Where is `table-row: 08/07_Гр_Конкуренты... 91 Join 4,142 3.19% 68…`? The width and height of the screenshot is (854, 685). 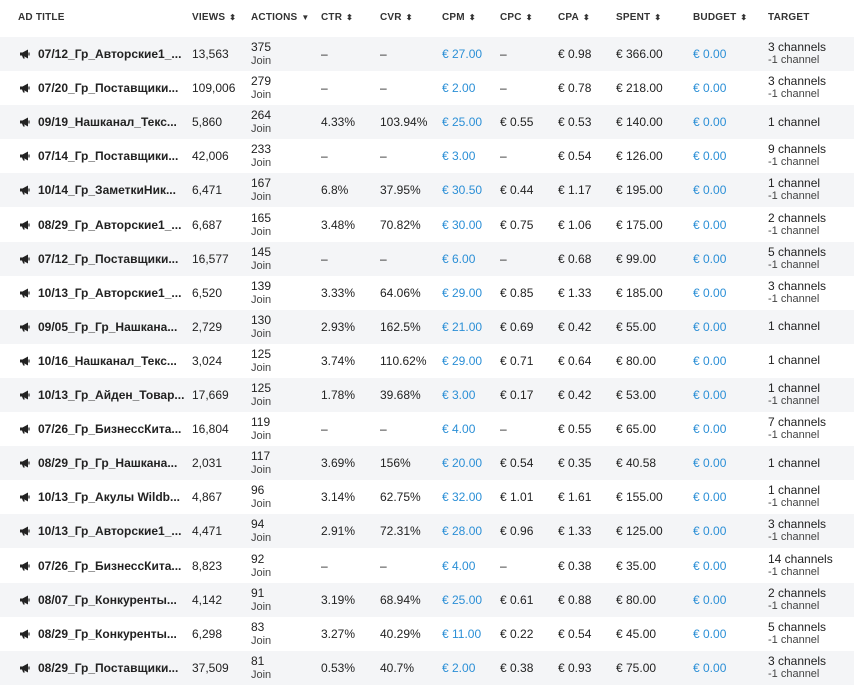
table-row: 08/07_Гр_Конкуренты... 91 Join 4,142 3.19% 68… is located at coordinates (427, 599).